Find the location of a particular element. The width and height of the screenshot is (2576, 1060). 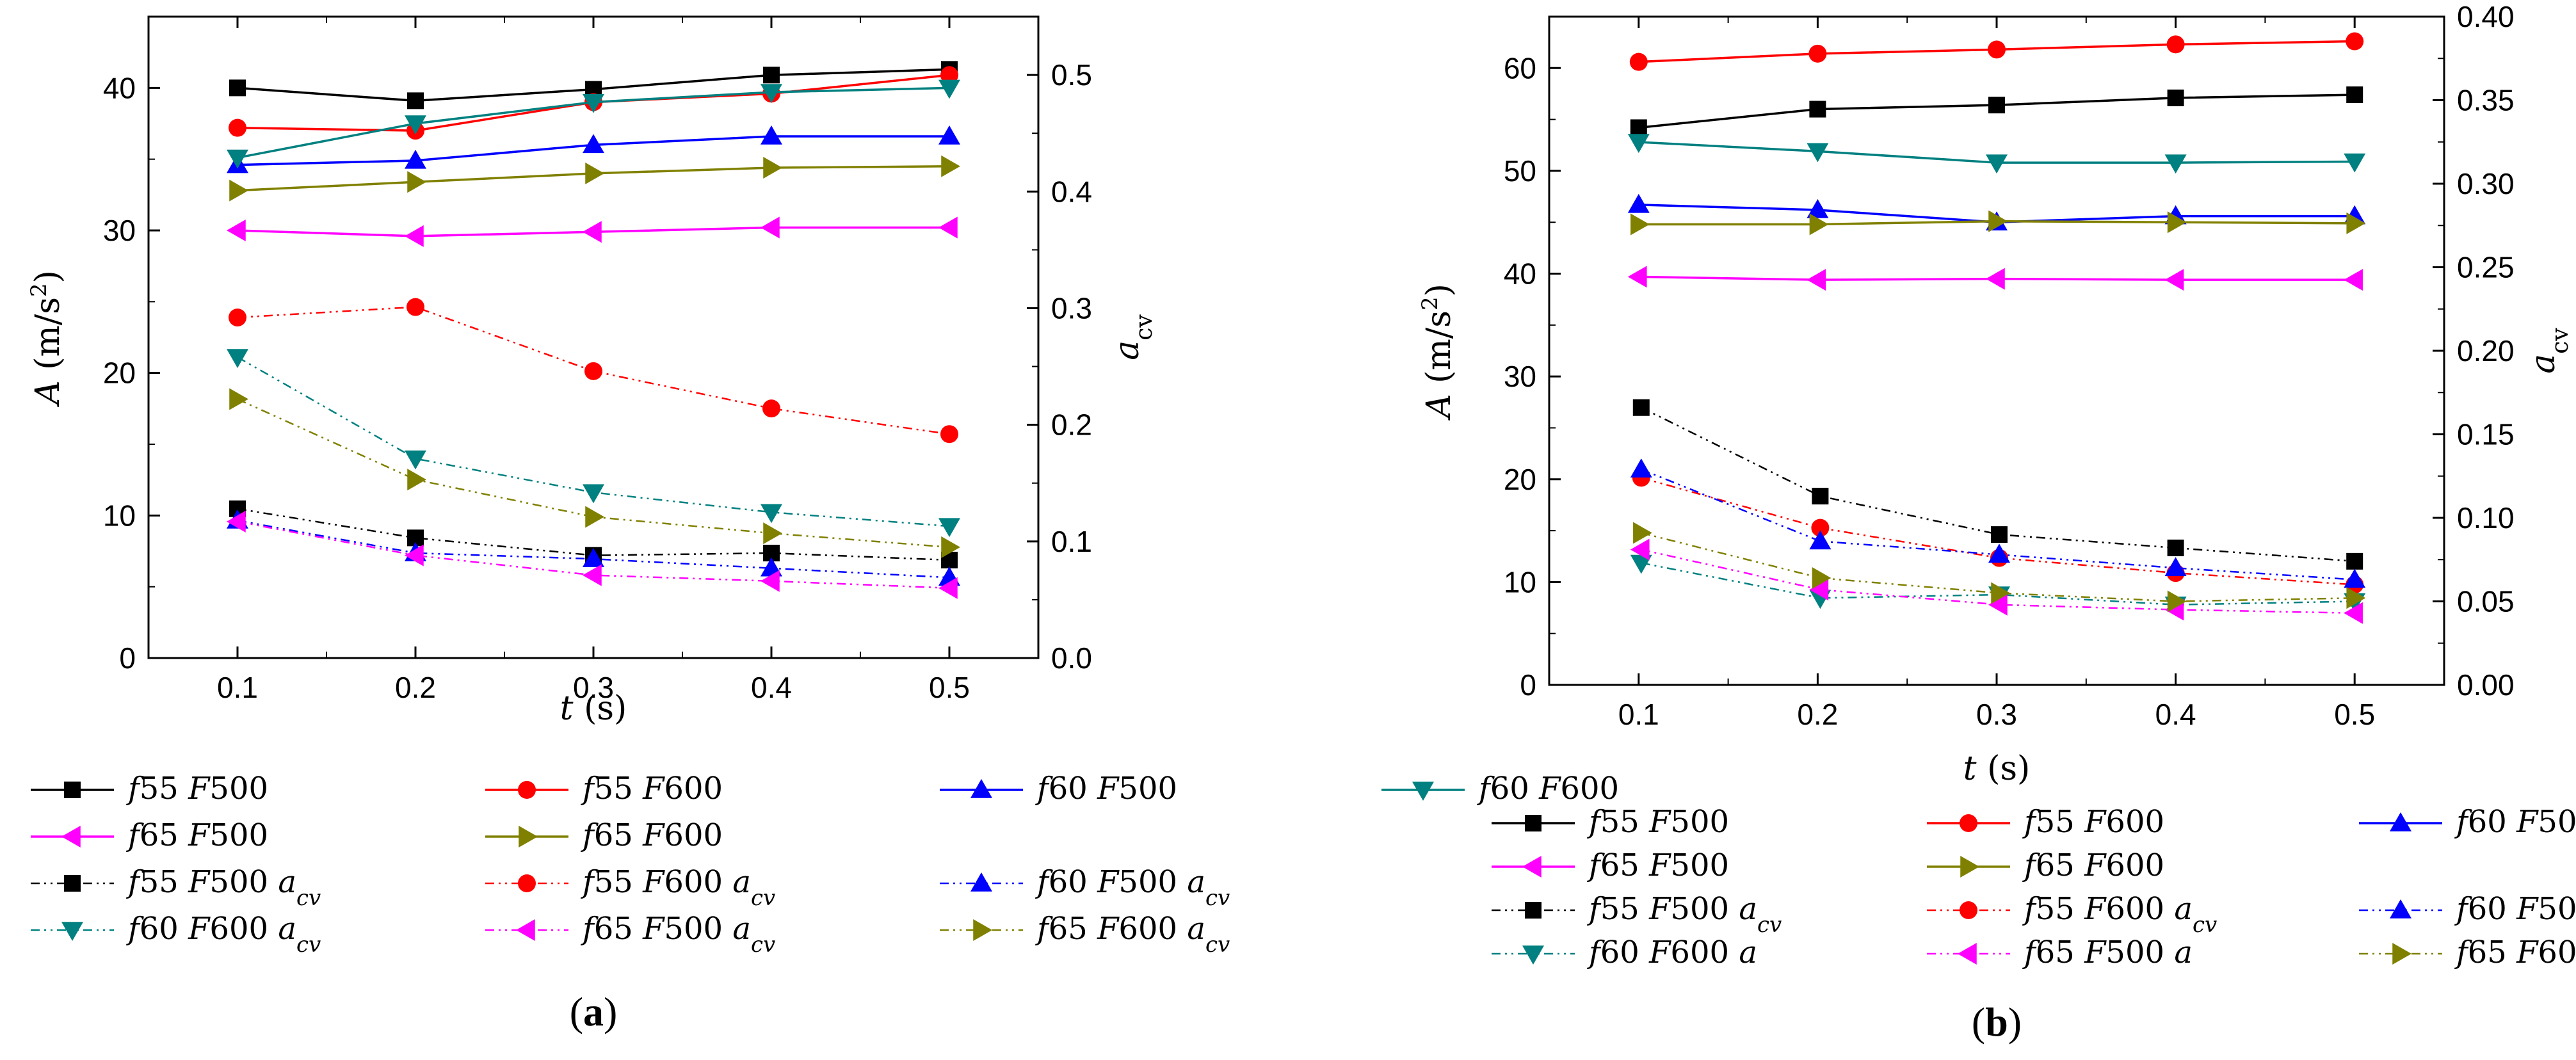

panel-a-x-tick-label: 0.4 is located at coordinates (771, 687).